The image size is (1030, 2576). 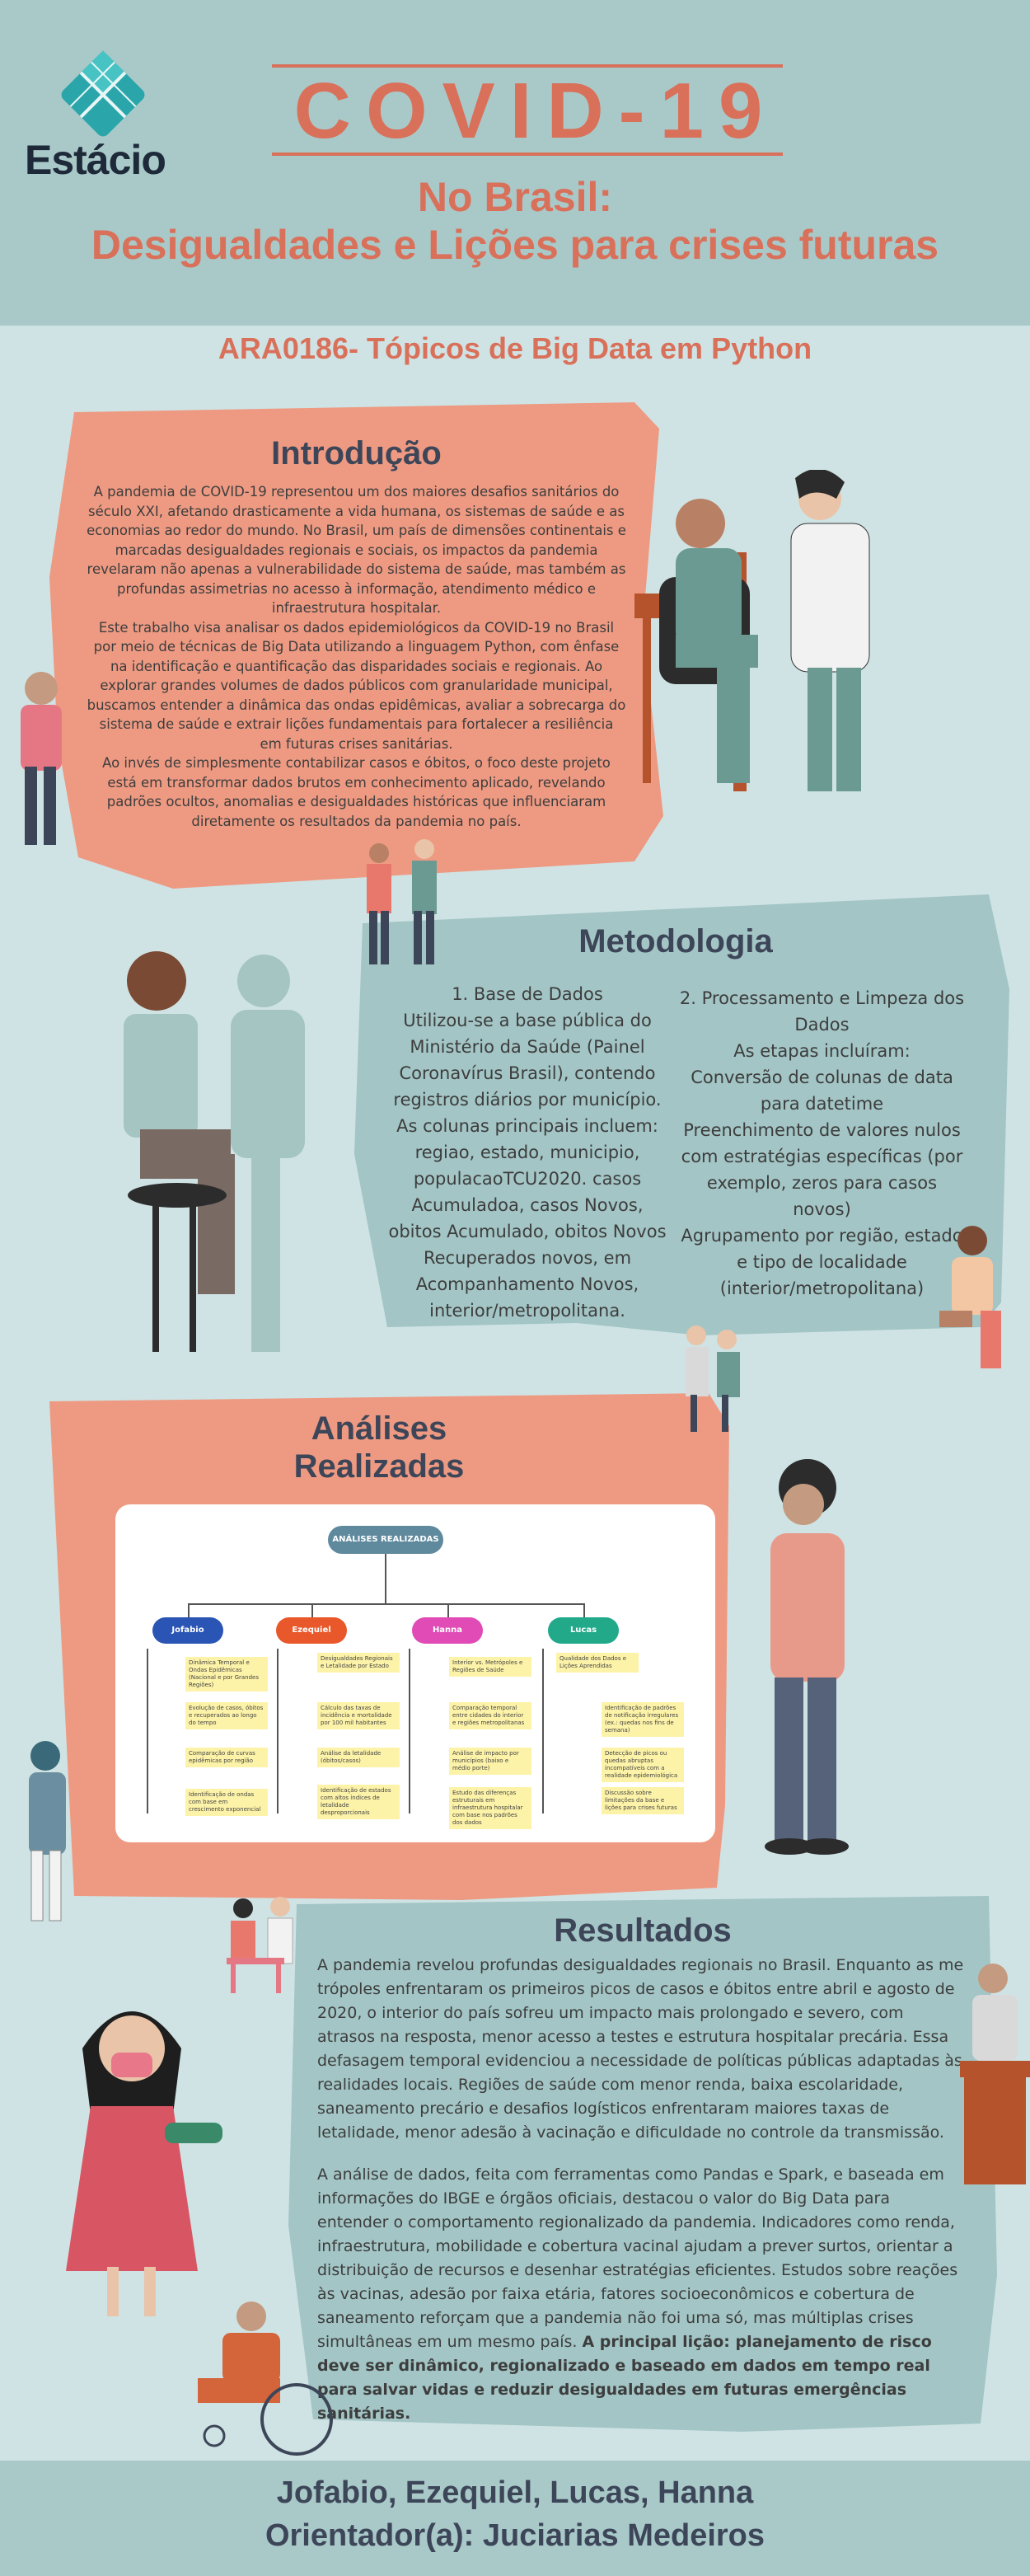 What do you see at coordinates (995, 2074) in the screenshot?
I see `elderly-man-illustration` at bounding box center [995, 2074].